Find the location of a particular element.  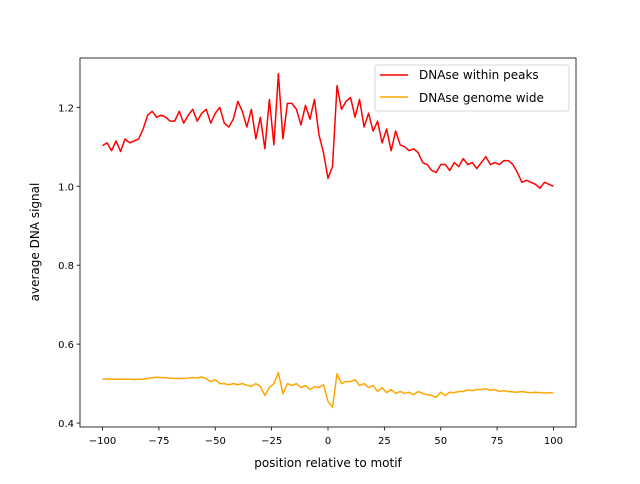

legend-label-within-peaks: DNAse within peaks is located at coordinates (479, 75).